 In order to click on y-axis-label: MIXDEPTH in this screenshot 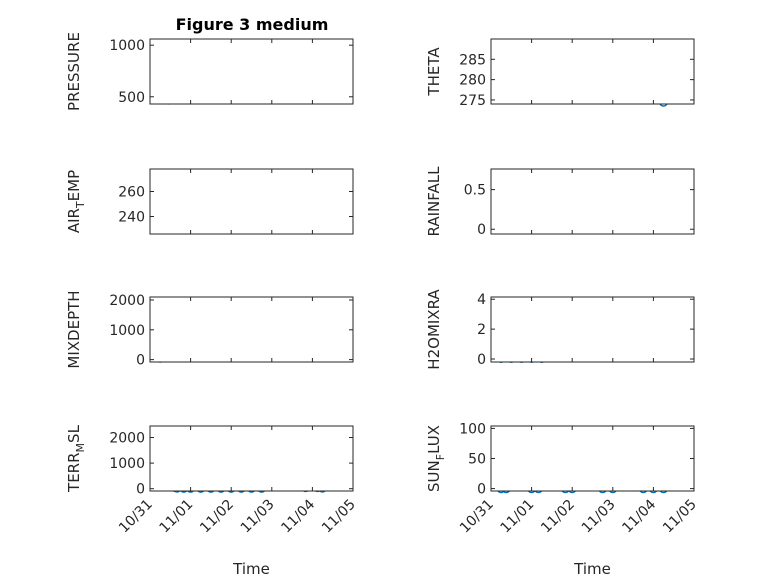, I will do `click(74, 329)`.